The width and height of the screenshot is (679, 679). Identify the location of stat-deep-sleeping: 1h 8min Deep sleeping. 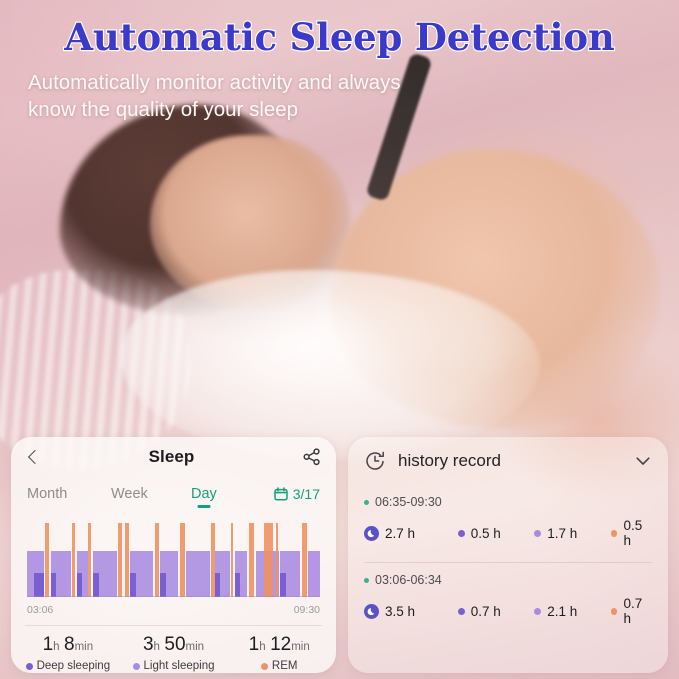
(68, 653).